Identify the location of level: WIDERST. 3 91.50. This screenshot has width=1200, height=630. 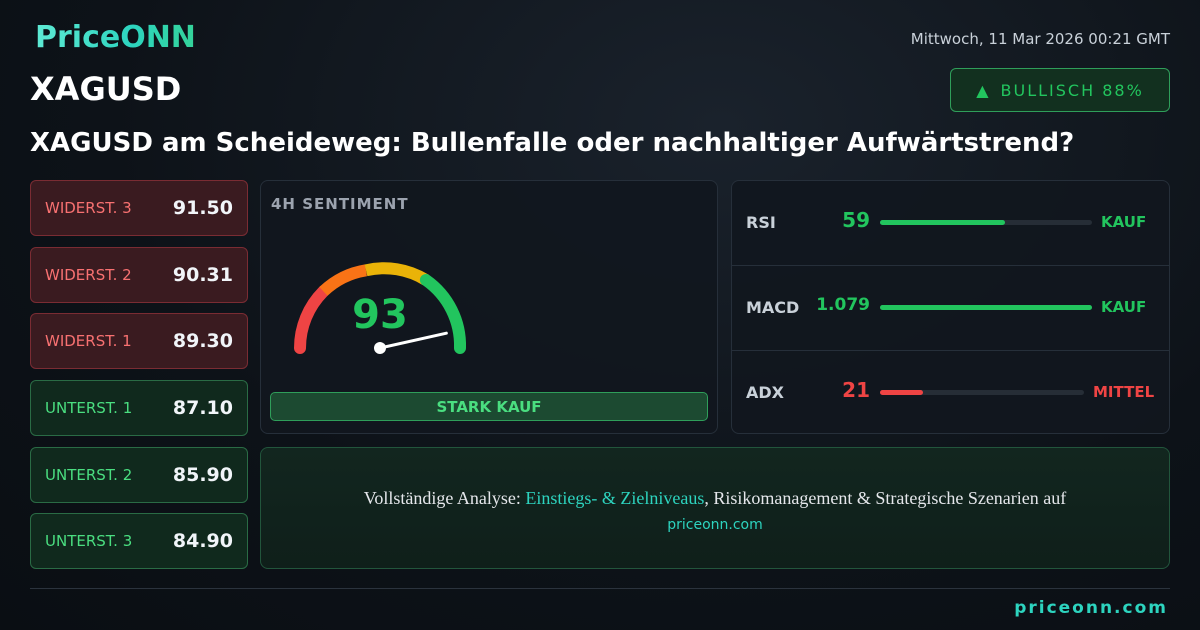
(139, 208).